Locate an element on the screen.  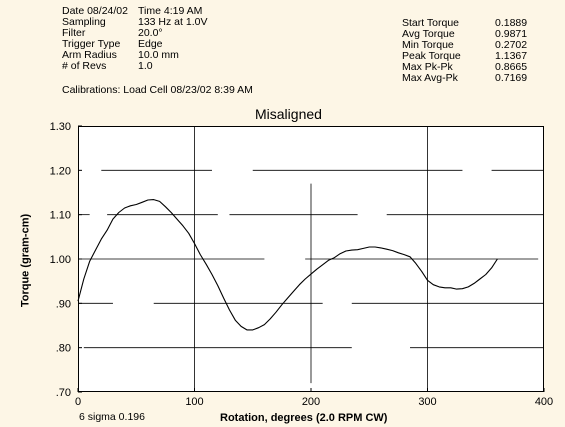
param-label-sampling: Sampling is located at coordinates (84, 22).